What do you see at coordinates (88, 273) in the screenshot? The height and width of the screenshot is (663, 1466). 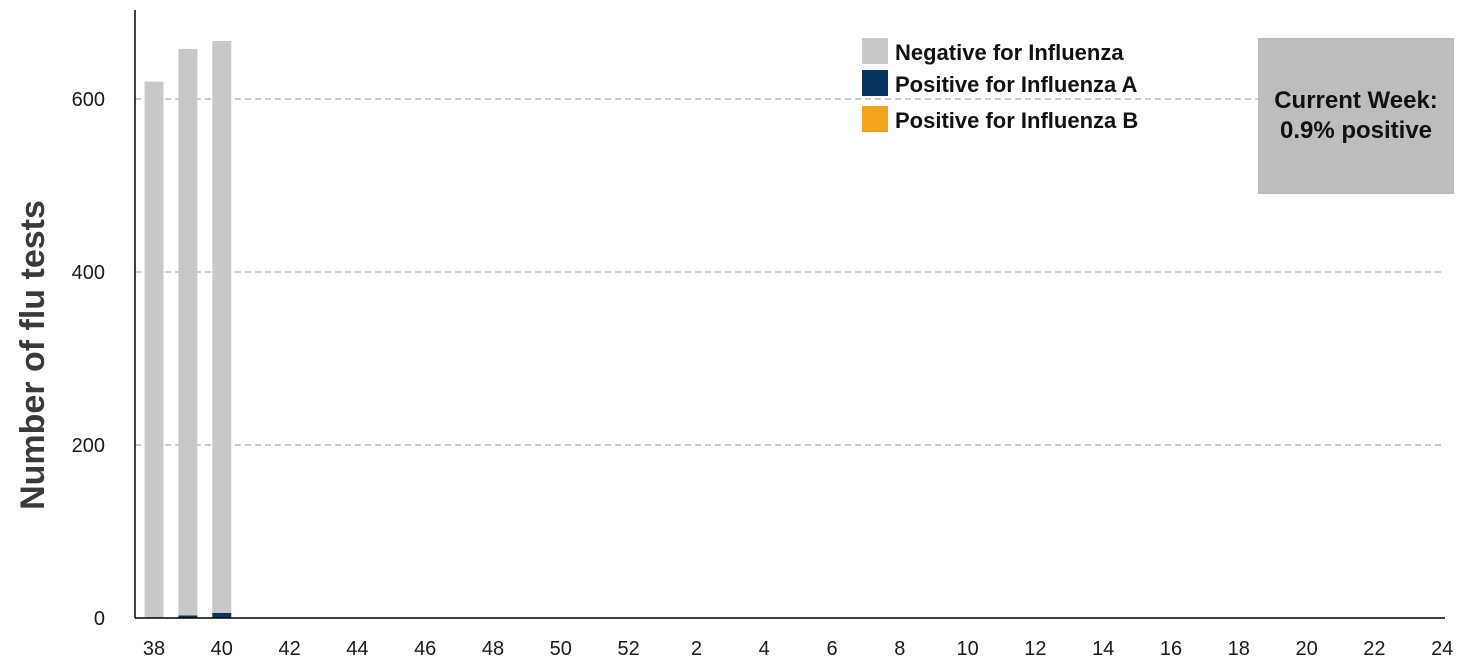 I see `y-tick-label: 400` at bounding box center [88, 273].